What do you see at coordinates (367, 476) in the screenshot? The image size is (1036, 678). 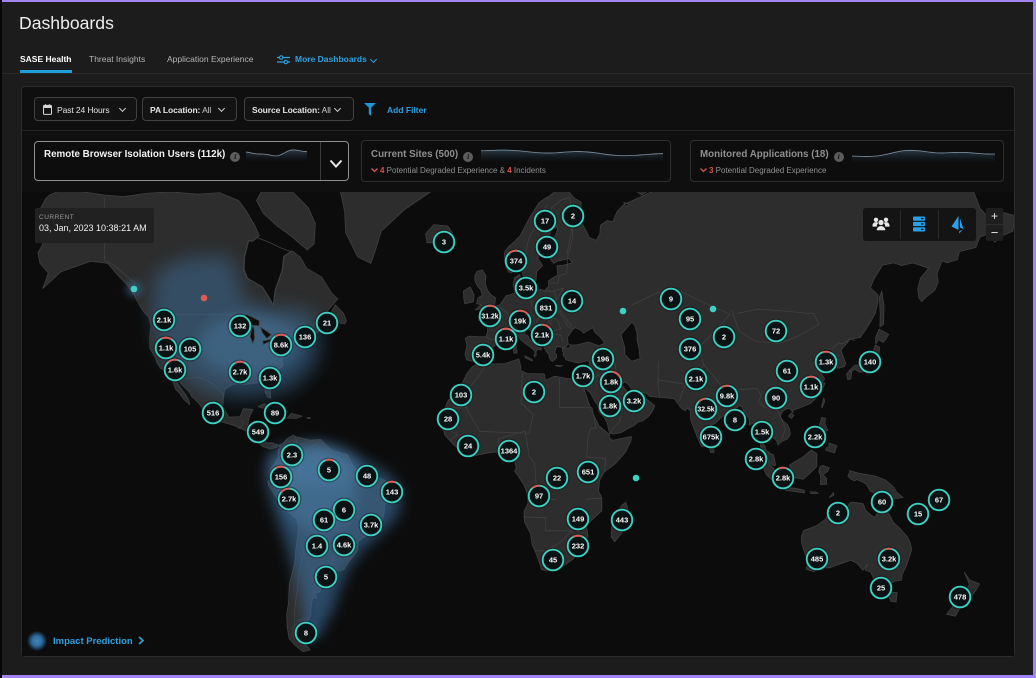 I see `svg-text: 48` at bounding box center [367, 476].